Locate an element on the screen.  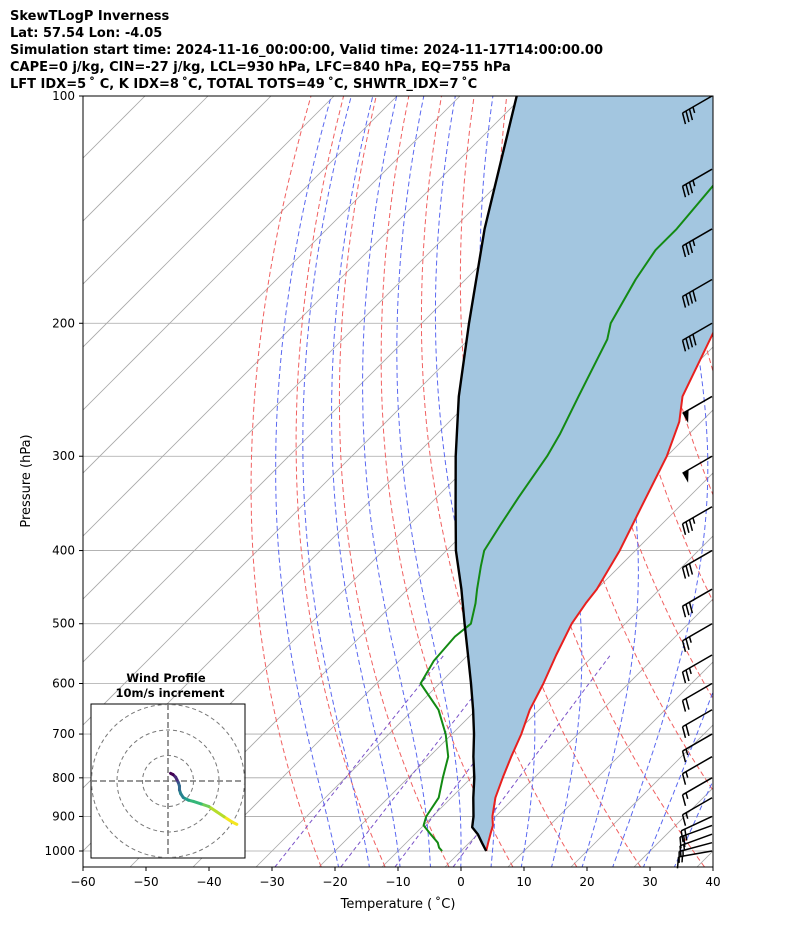
x-tick-label: 30 is located at coordinates (649, 882).